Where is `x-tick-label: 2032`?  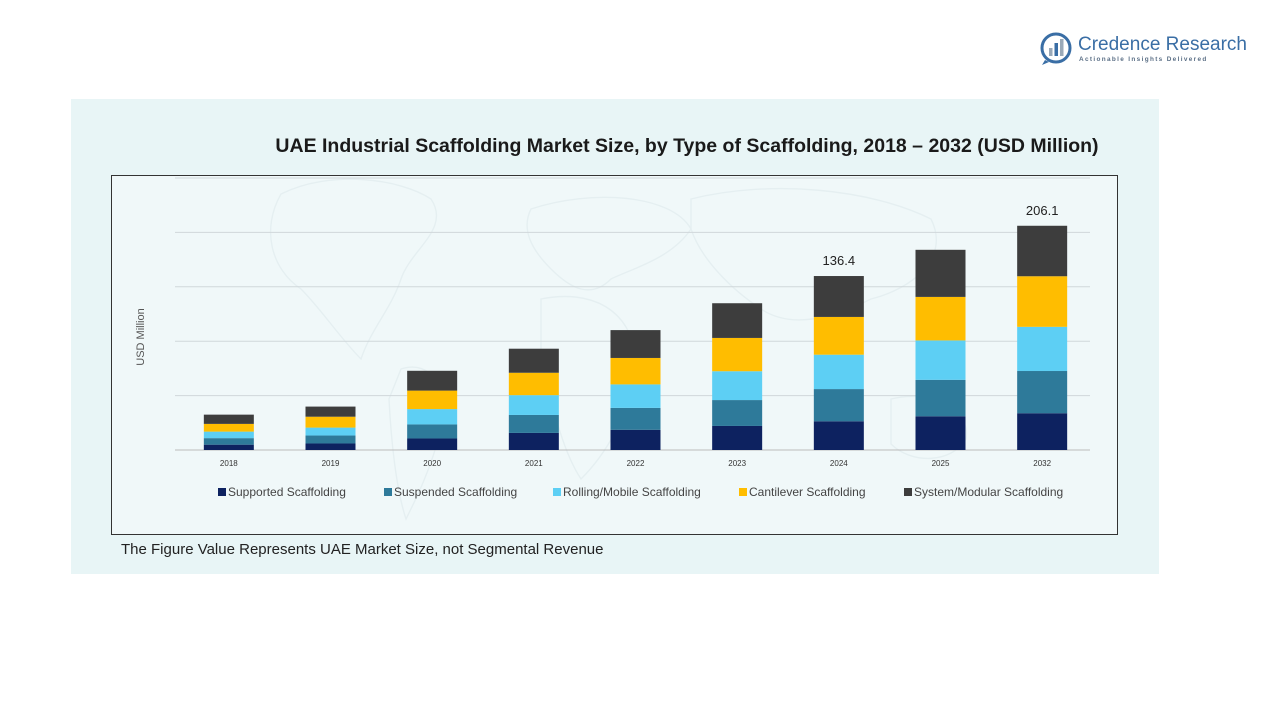
x-tick-label: 2032 is located at coordinates (1042, 463).